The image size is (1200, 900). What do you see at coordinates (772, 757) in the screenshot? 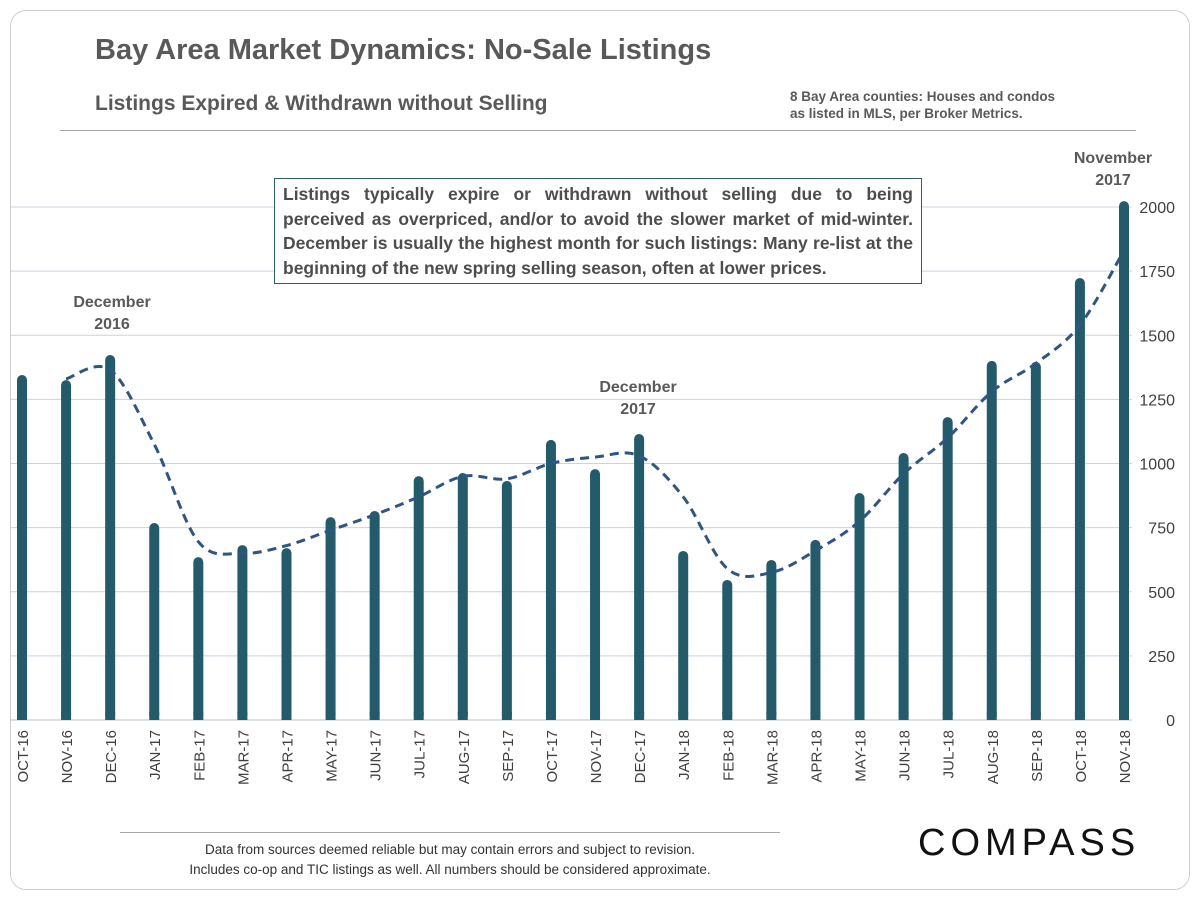
I see `x-tick-label: MAR-18` at bounding box center [772, 757].